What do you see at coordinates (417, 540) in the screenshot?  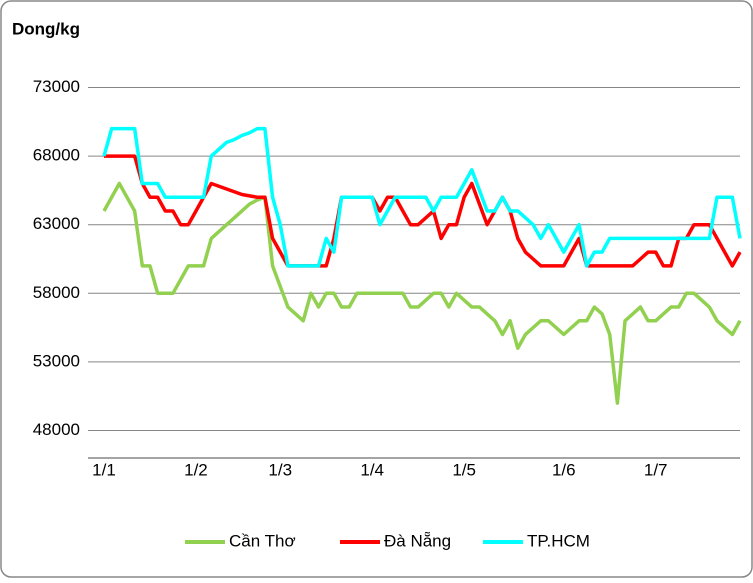 I see `legend-label: Đà Nẵng` at bounding box center [417, 540].